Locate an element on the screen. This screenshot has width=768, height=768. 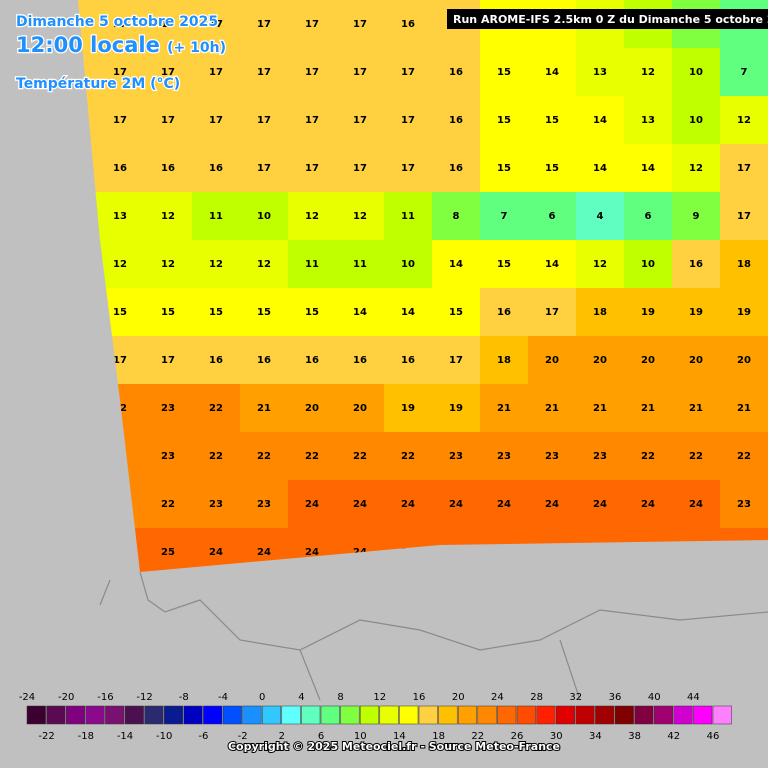
scale-tick-label: -24 is located at coordinates (27, 697).